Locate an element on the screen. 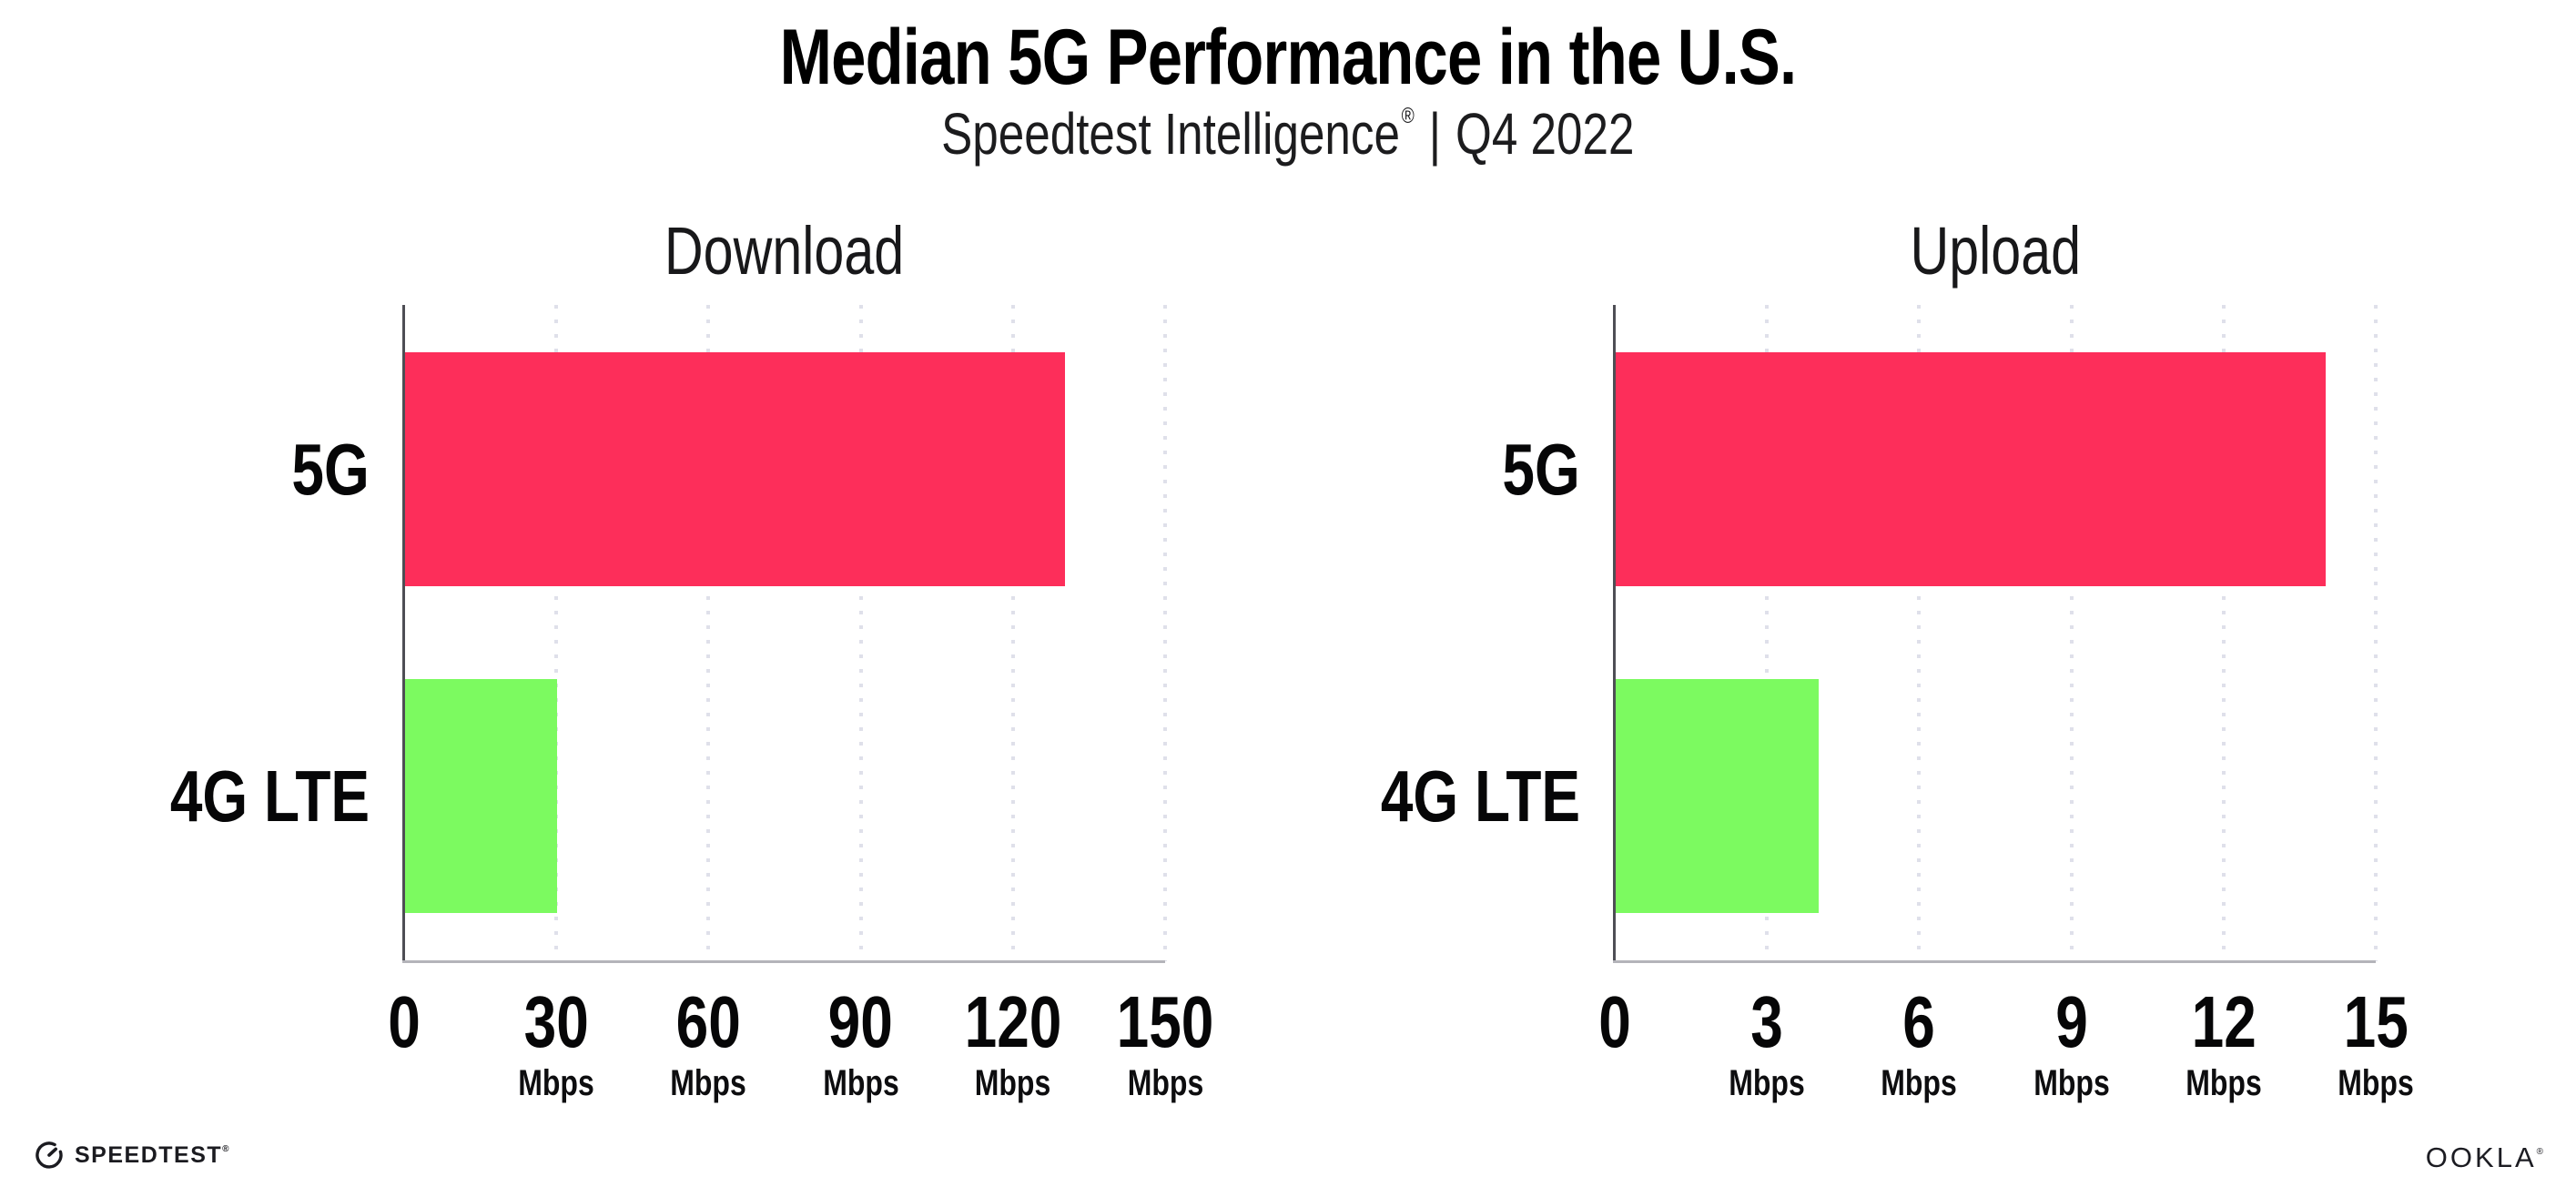 Image resolution: width=2576 pixels, height=1197 pixels. registered-mark: ® is located at coordinates (1408, 116).